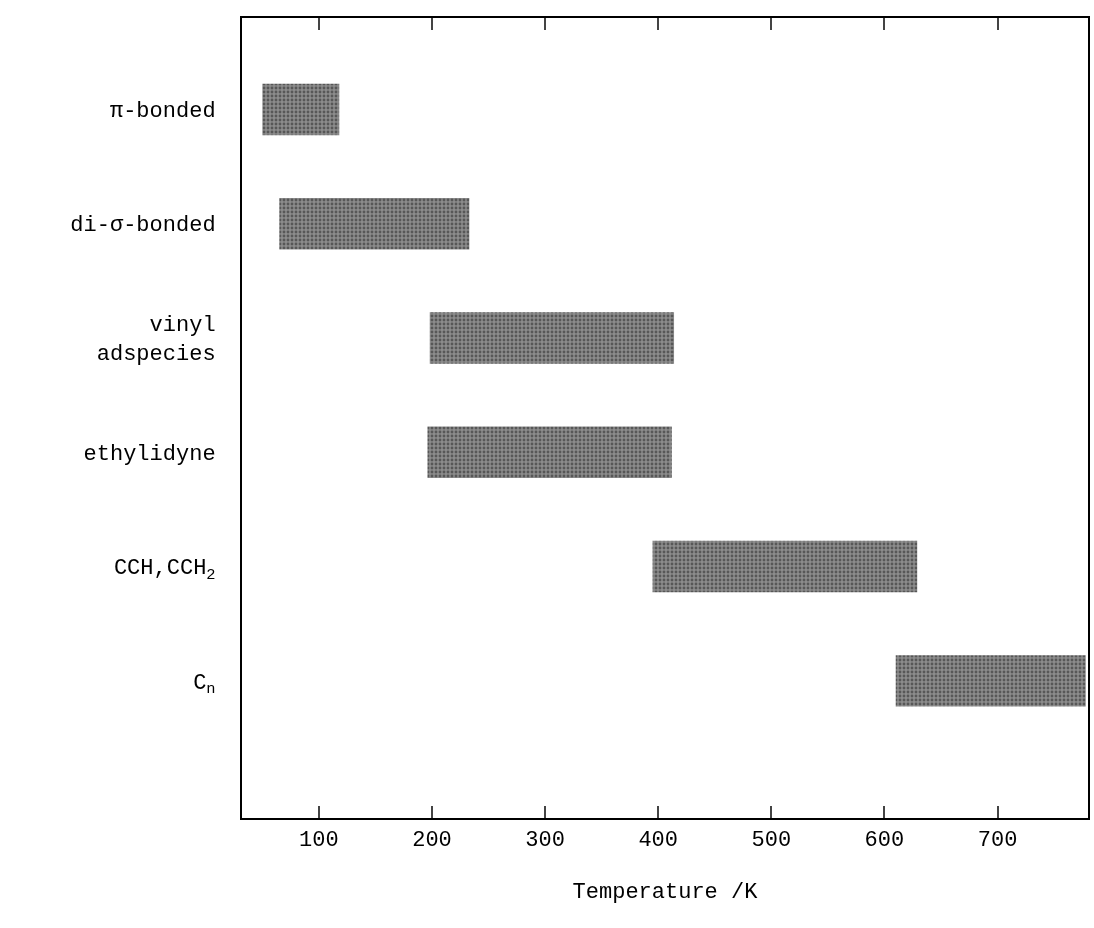 This screenshot has width=1094, height=928. I want to click on x-tick-label: 300, so click(545, 841).